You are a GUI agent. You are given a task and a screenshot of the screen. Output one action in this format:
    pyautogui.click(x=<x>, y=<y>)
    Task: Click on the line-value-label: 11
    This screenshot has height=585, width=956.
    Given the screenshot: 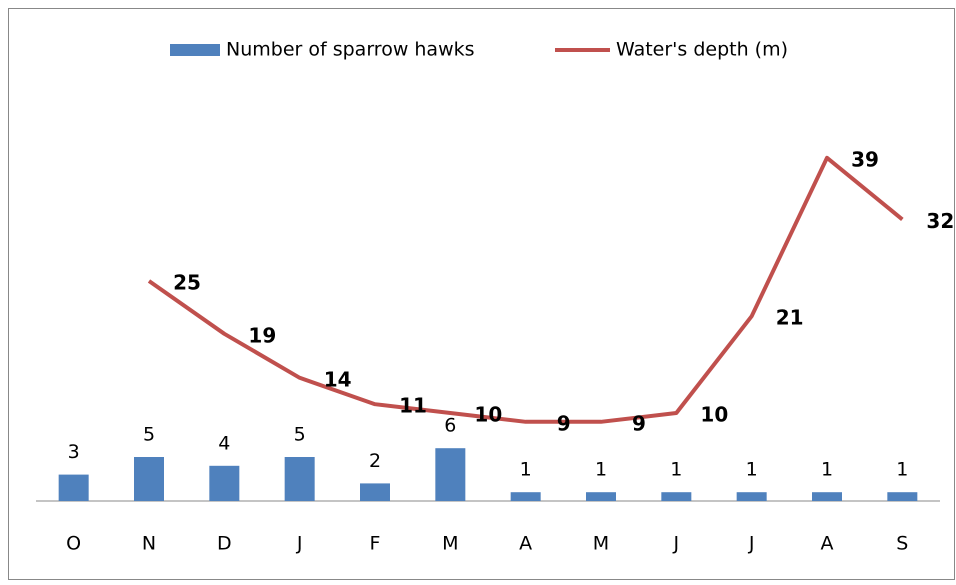 What is the action you would take?
    pyautogui.click(x=413, y=406)
    